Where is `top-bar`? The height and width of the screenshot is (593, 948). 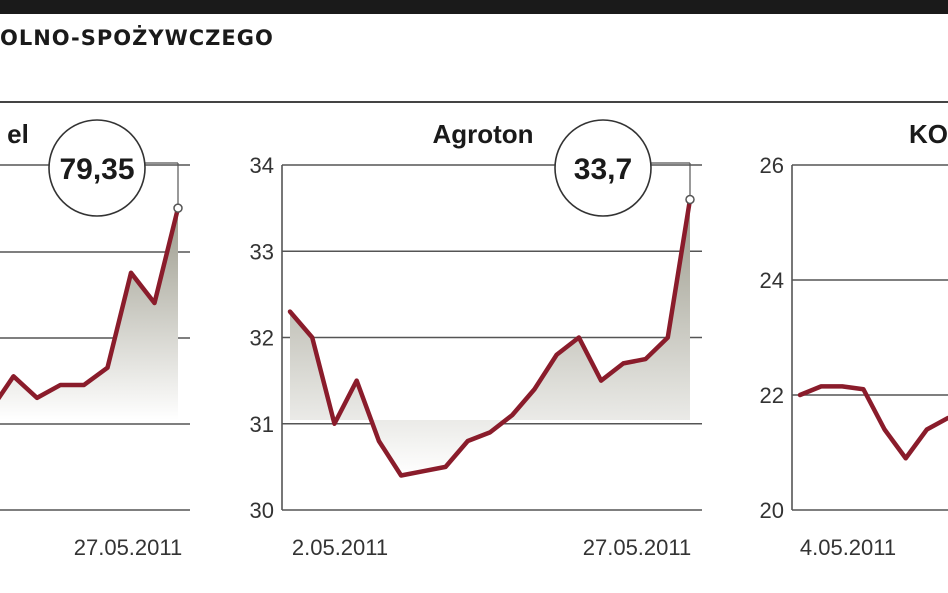 top-bar is located at coordinates (474, 7).